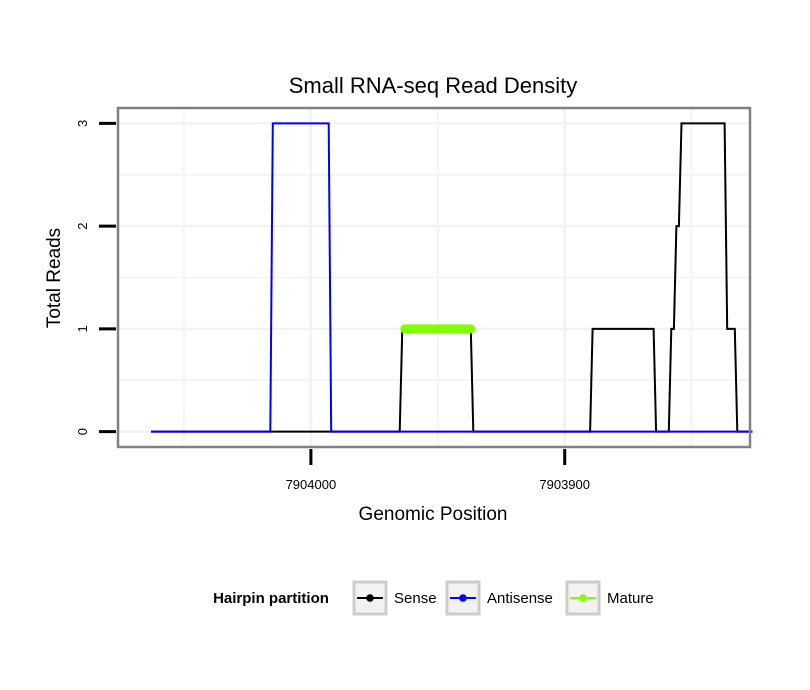 This screenshot has height=690, width=810. I want to click on legend-title: Hairpin partition, so click(271, 598).